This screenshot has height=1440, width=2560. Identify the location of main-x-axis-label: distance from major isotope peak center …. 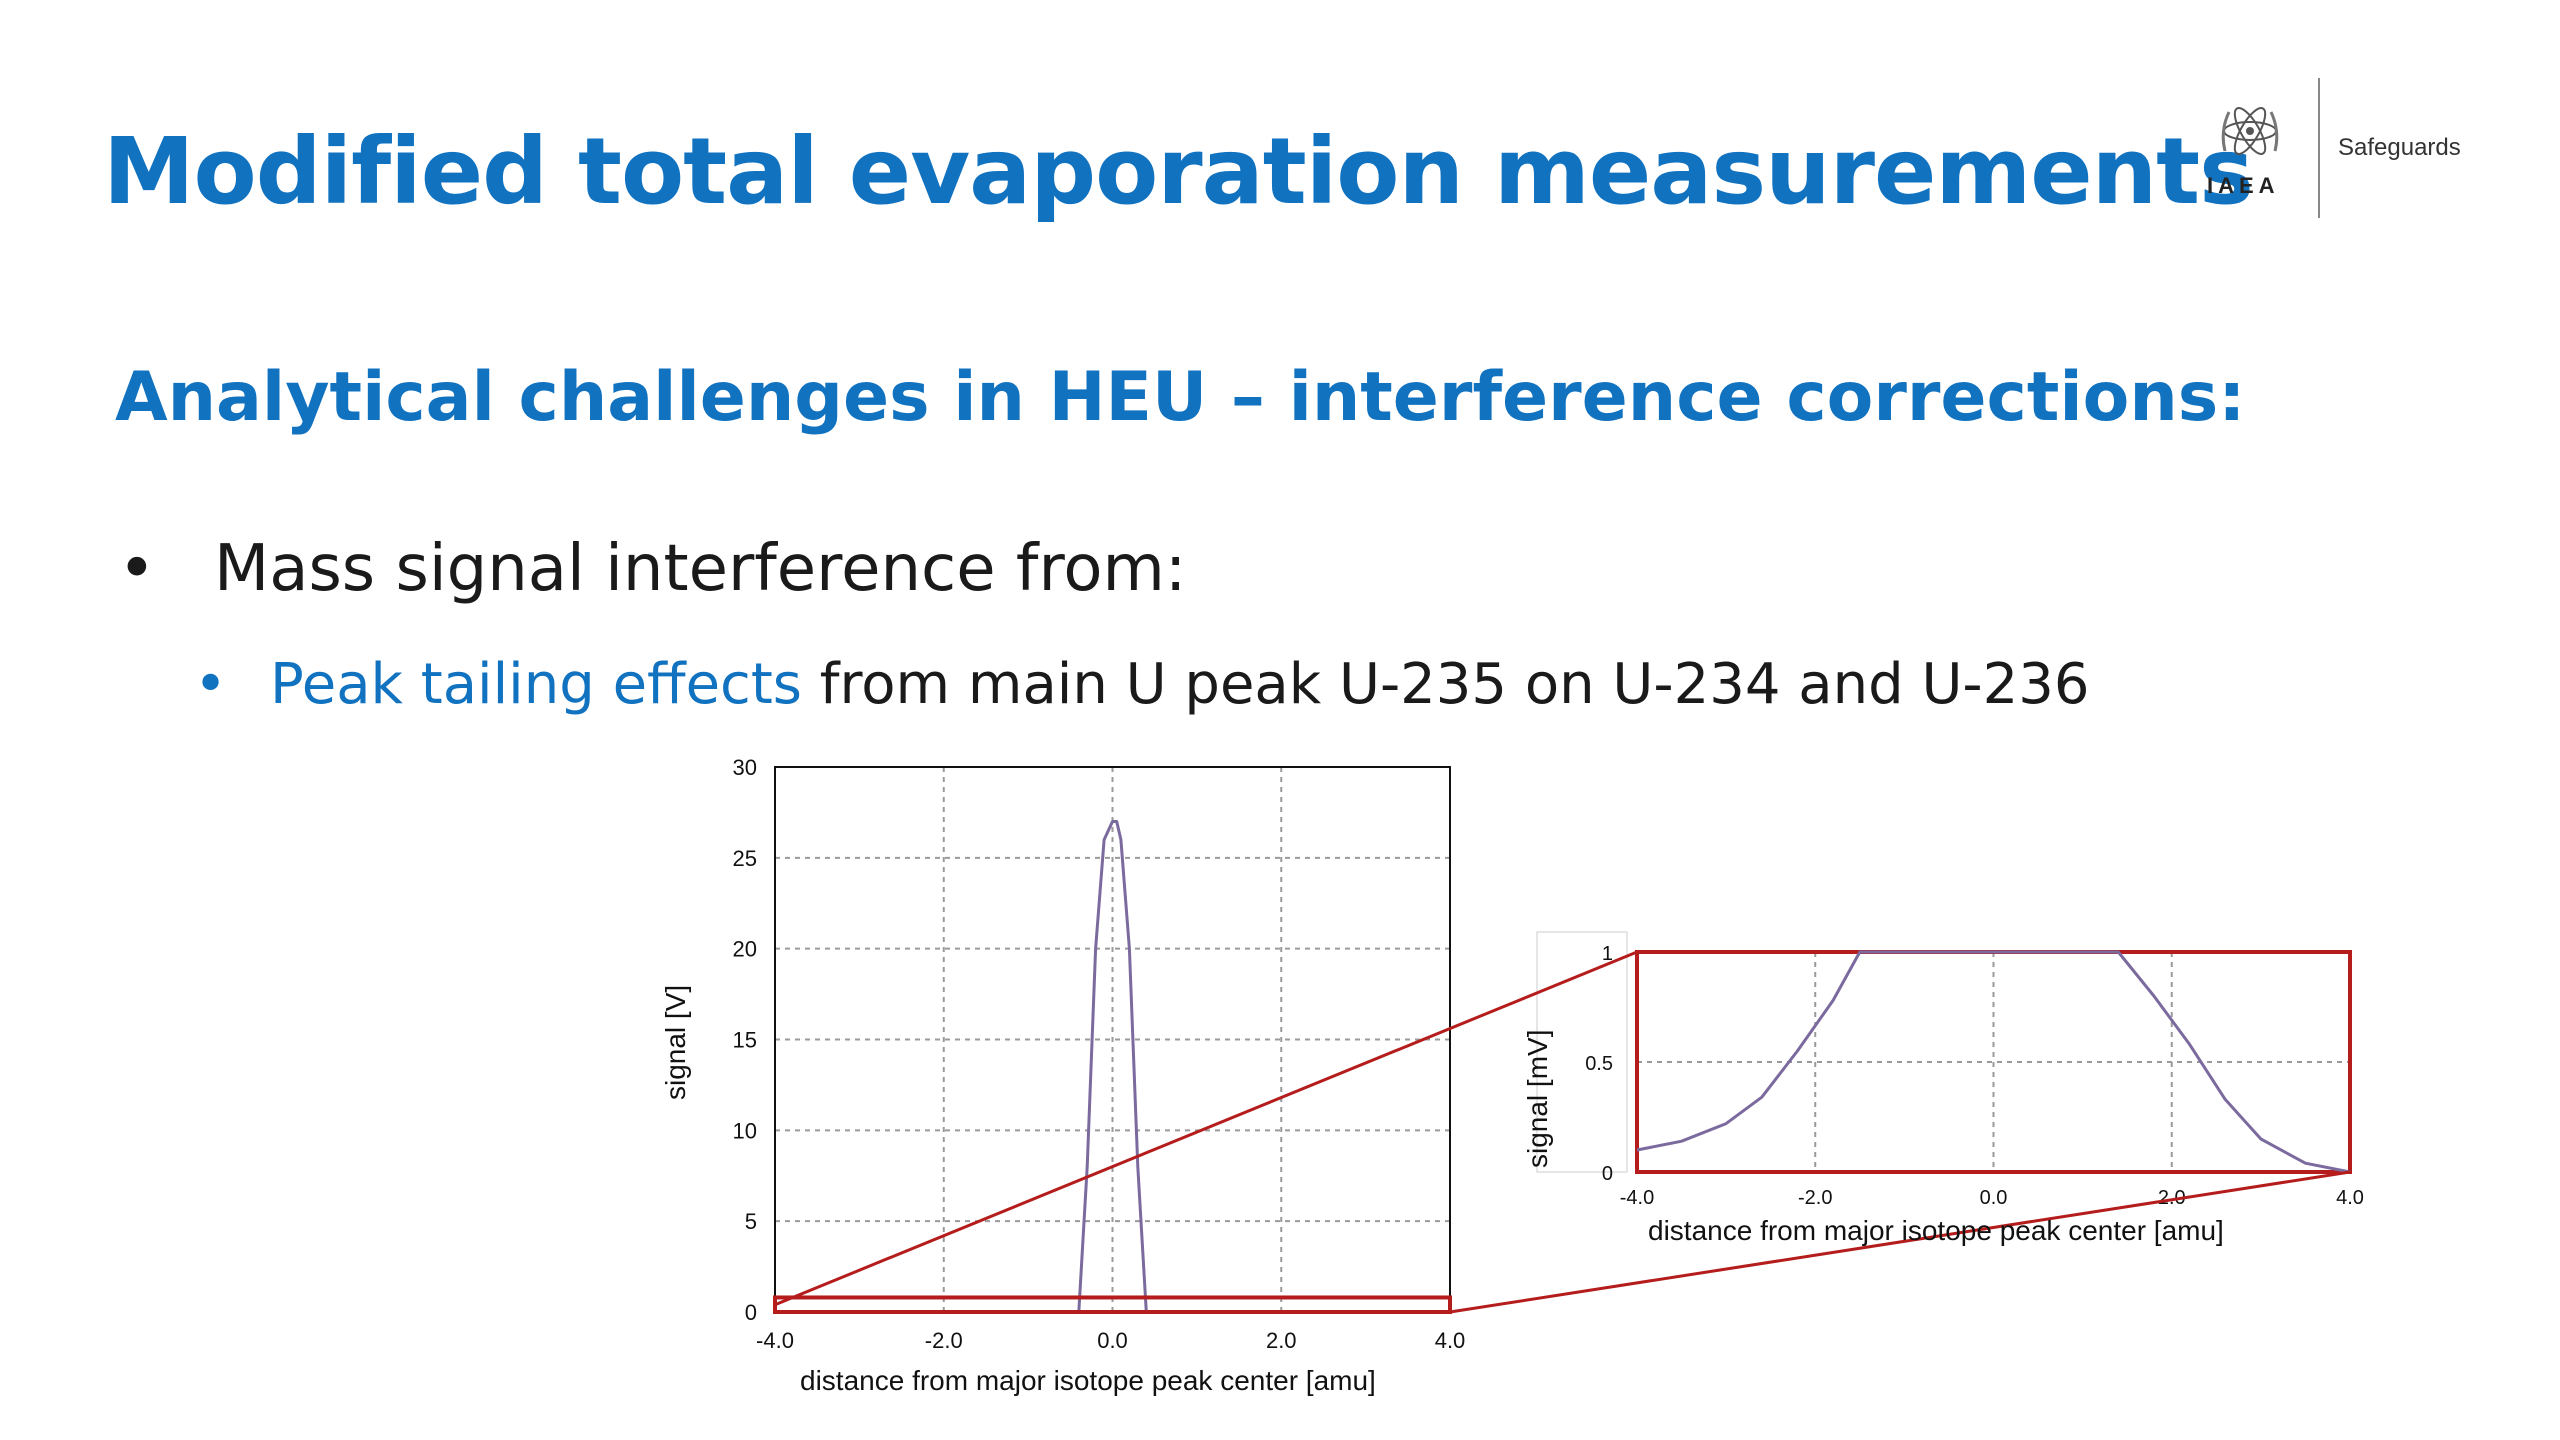
(1088, 1380).